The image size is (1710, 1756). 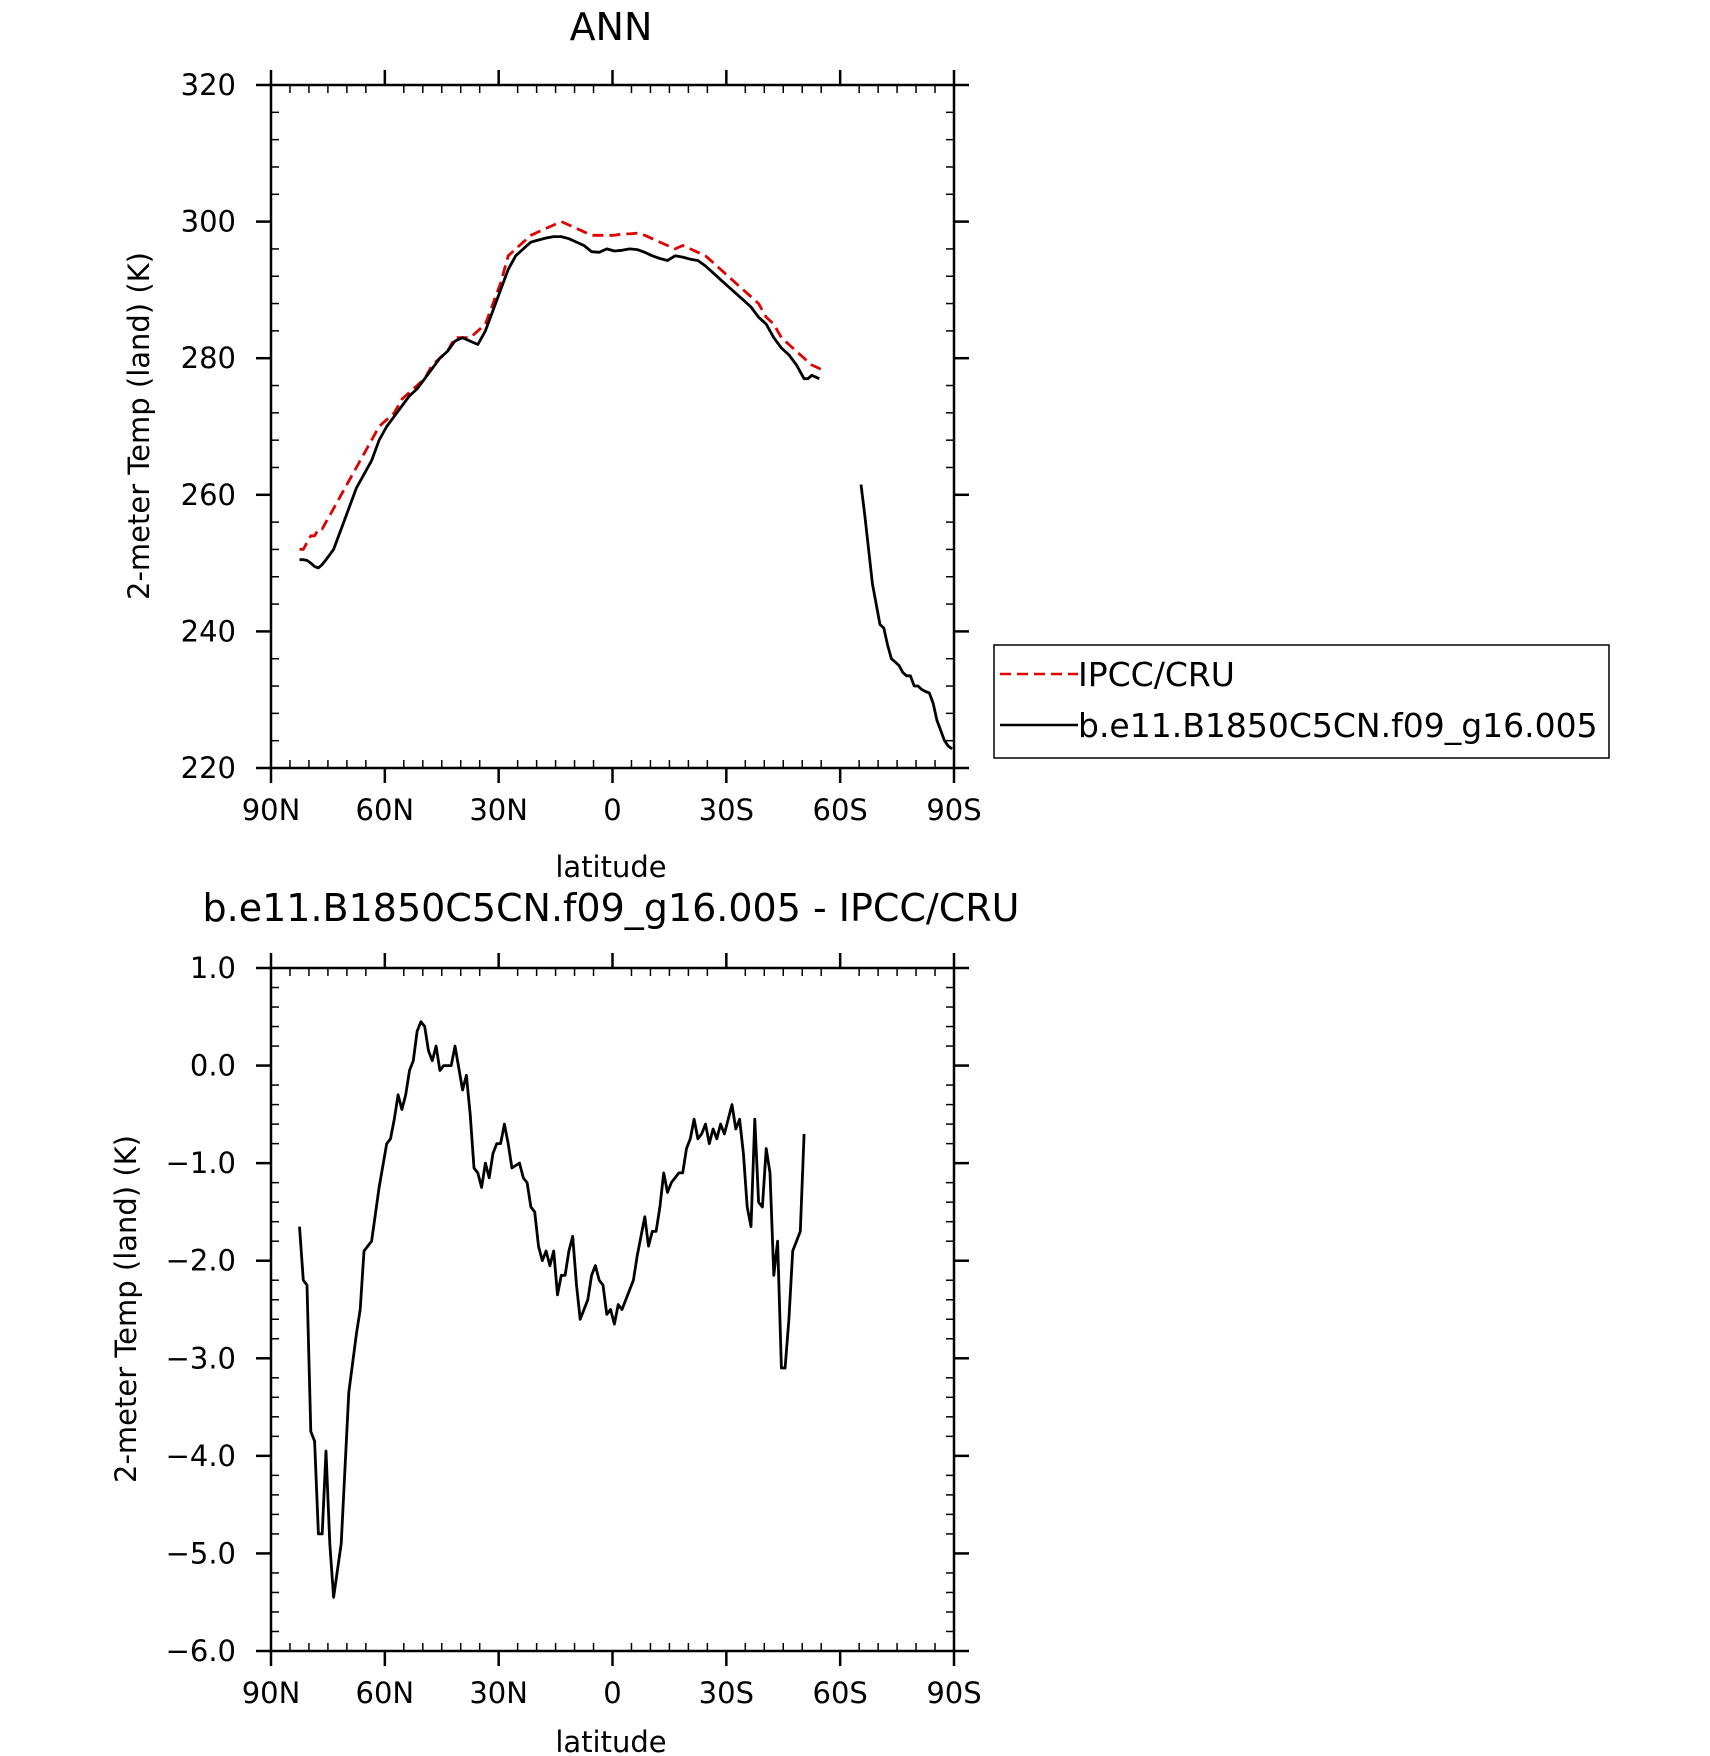 What do you see at coordinates (201, 1553) in the screenshot?
I see `y-tick-label-5-0: −5.0` at bounding box center [201, 1553].